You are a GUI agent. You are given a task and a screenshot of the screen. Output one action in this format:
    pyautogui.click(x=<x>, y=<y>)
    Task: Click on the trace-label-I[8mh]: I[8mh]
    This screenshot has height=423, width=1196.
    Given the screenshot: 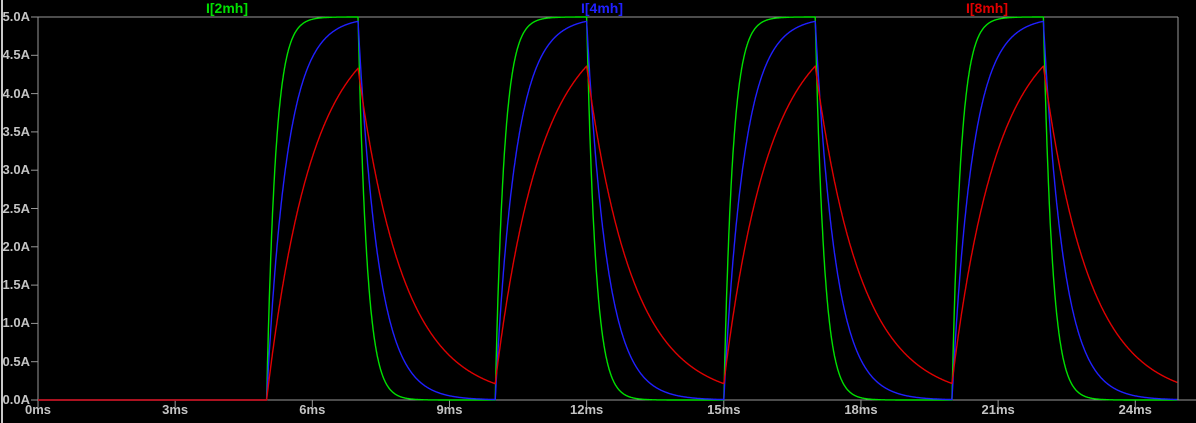 What is the action you would take?
    pyautogui.click(x=987, y=8)
    